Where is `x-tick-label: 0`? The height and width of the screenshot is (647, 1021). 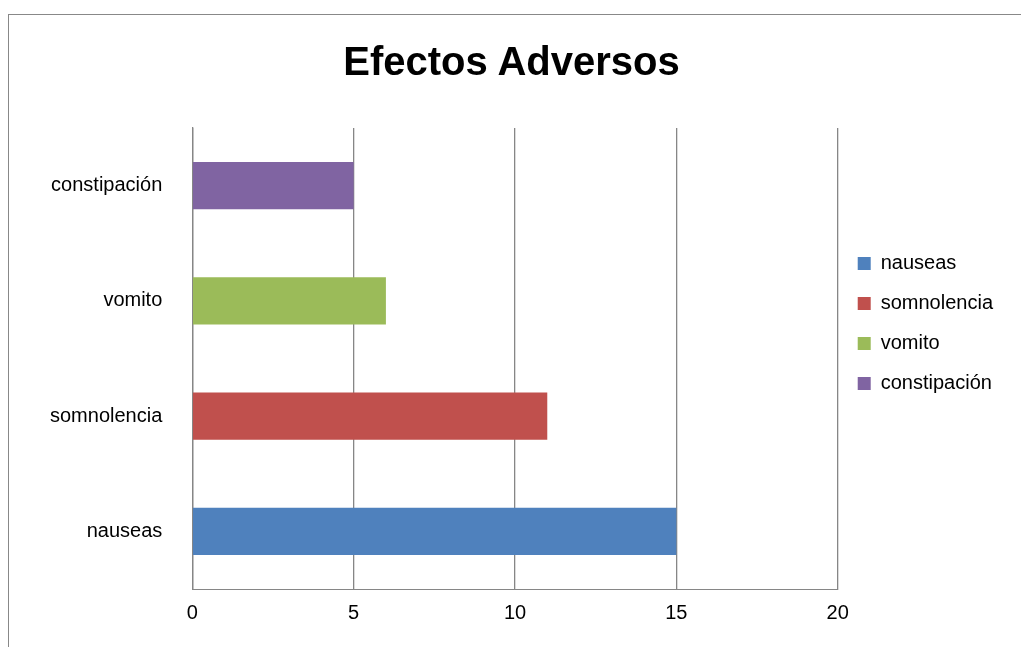
x-tick-label: 0 is located at coordinates (192, 611).